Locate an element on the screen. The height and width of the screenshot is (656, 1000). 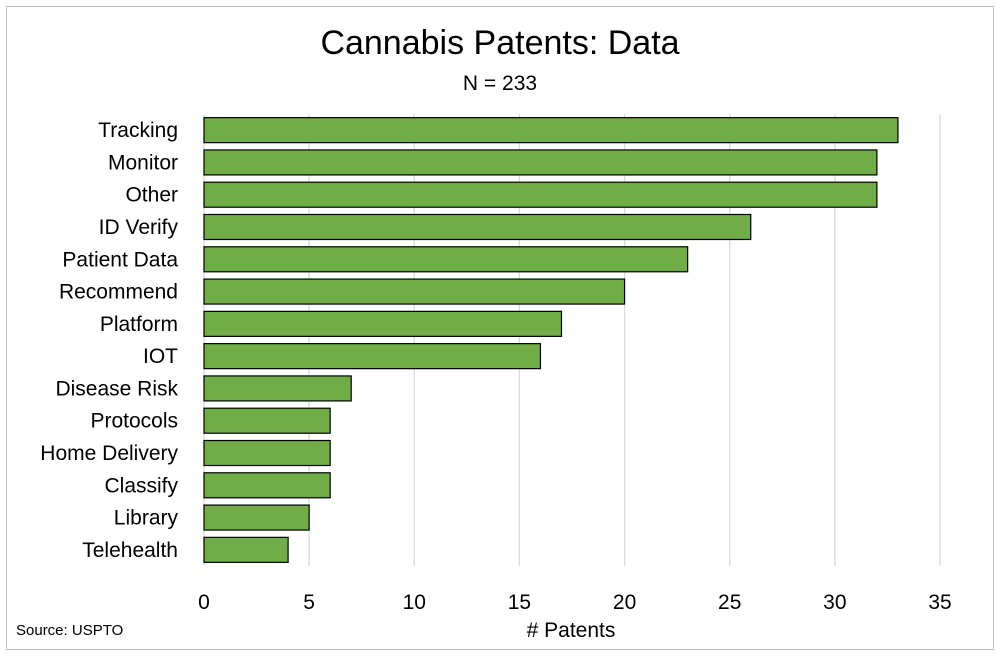
bar-telehealth is located at coordinates (246, 549).